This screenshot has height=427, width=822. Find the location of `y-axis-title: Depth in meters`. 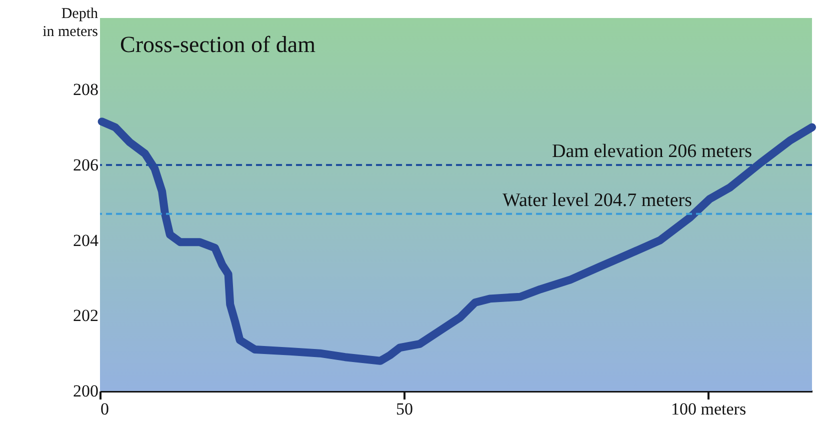

y-axis-title: Depth in meters is located at coordinates (70, 23).